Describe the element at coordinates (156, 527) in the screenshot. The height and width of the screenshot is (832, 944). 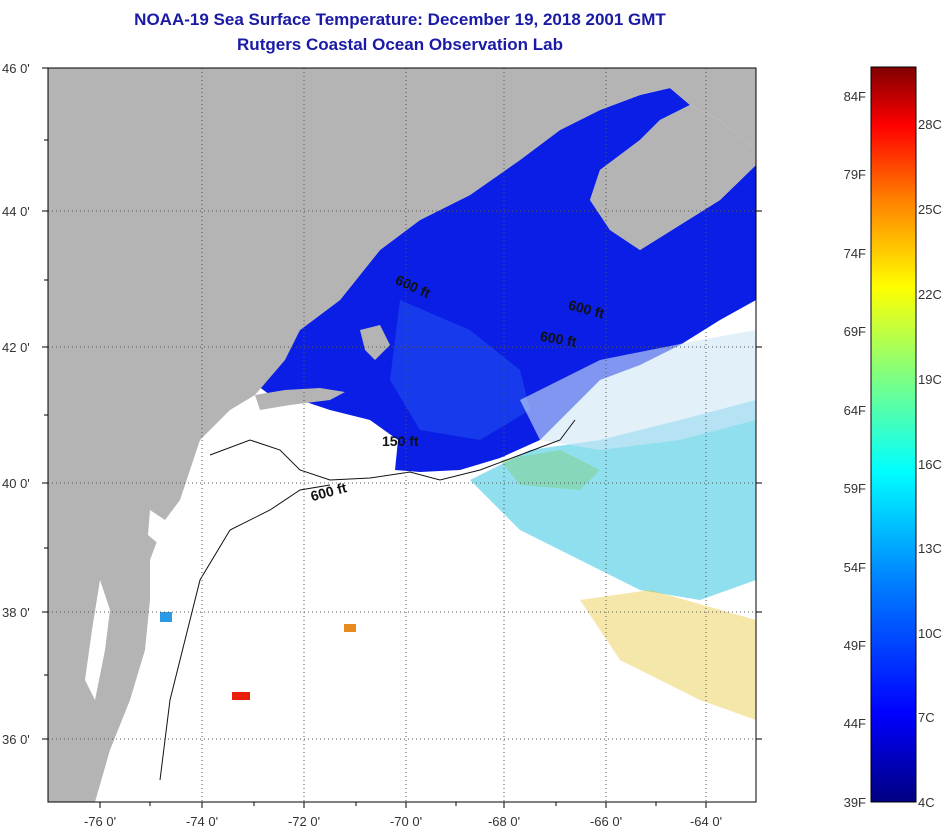
I see `delaware-bay` at that location.